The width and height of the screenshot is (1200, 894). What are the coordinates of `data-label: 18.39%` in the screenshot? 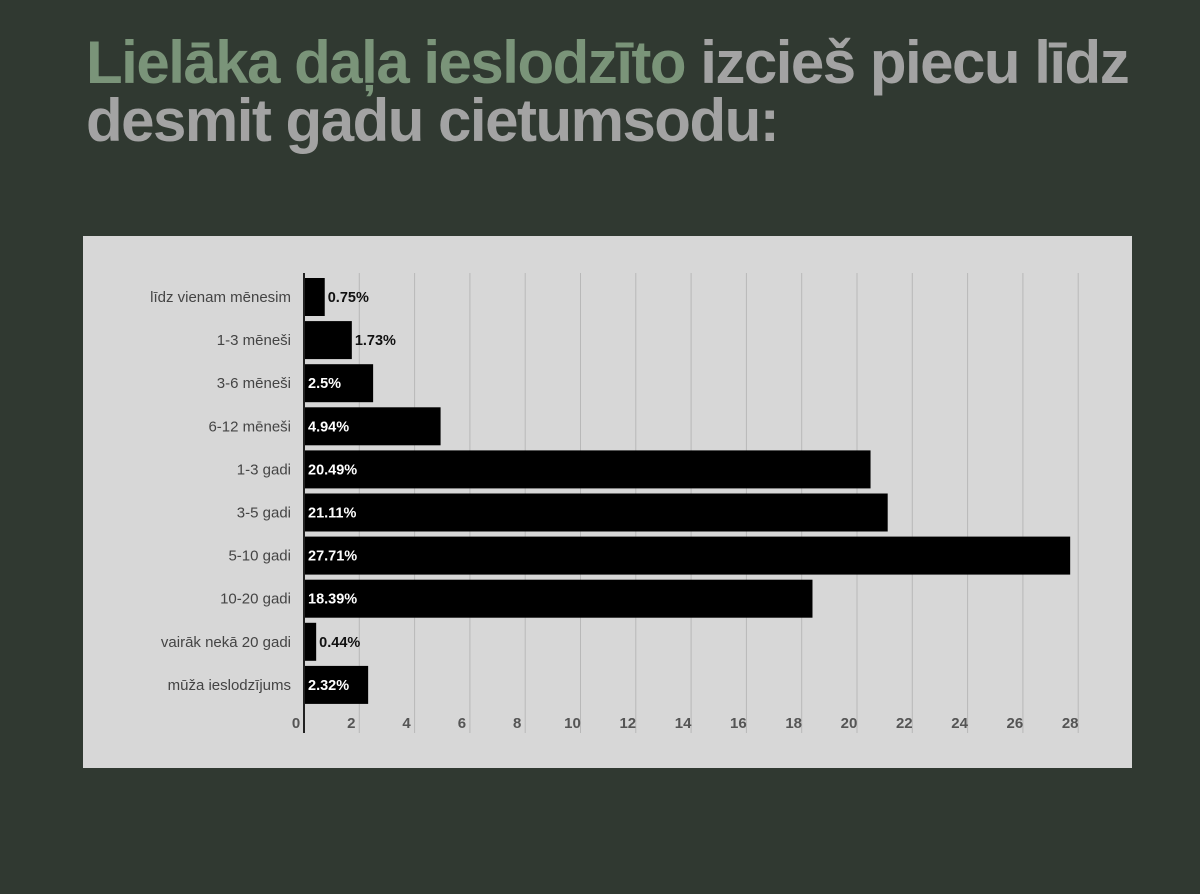 It's located at (332, 600).